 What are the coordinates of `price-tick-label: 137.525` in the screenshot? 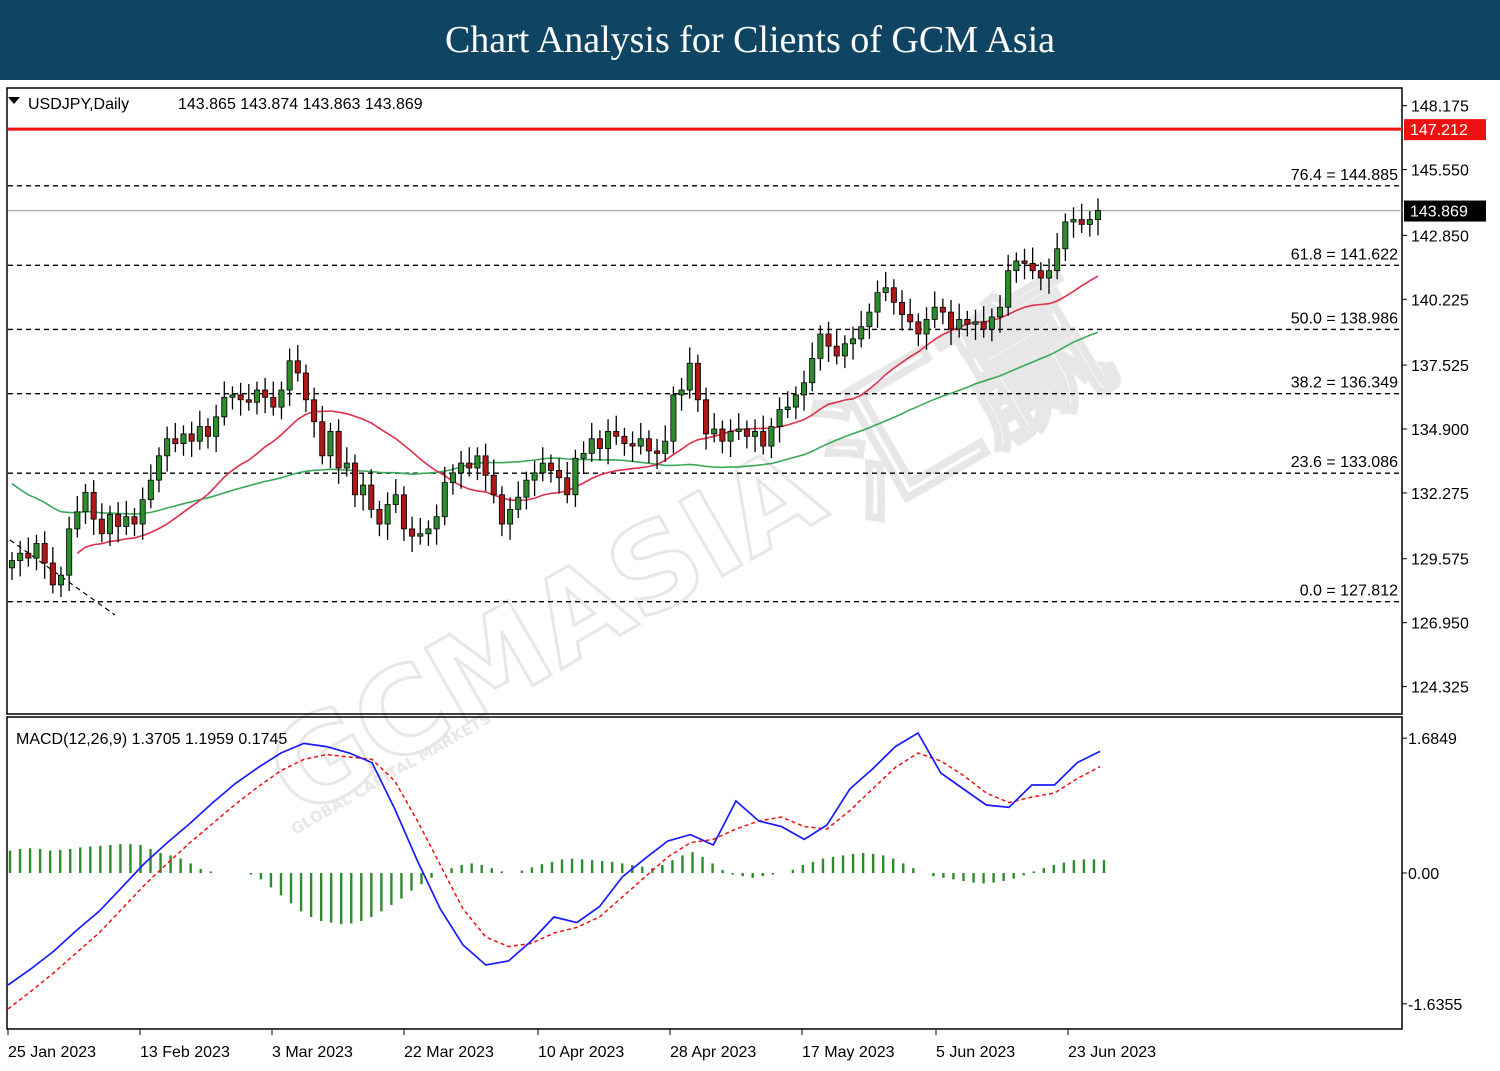 It's located at (1440, 366).